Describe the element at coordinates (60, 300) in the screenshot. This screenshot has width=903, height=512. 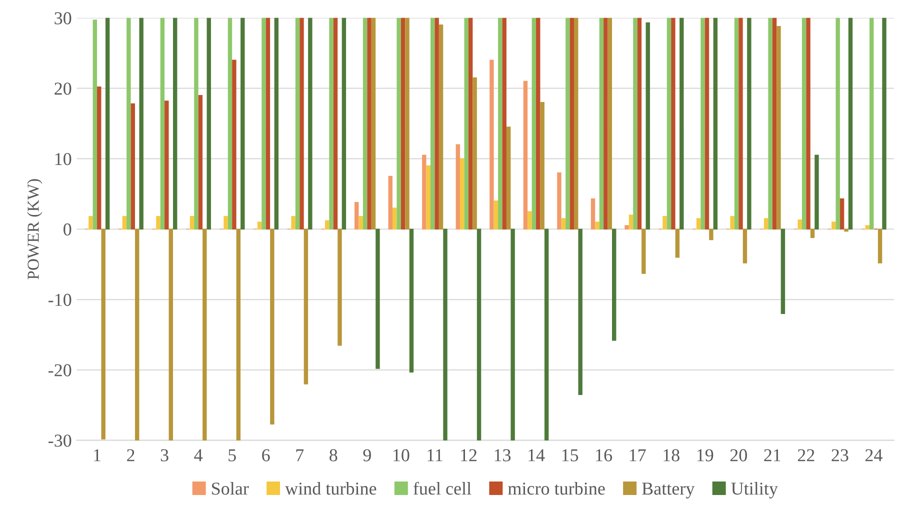
I see `y-tick-label: -10` at that location.